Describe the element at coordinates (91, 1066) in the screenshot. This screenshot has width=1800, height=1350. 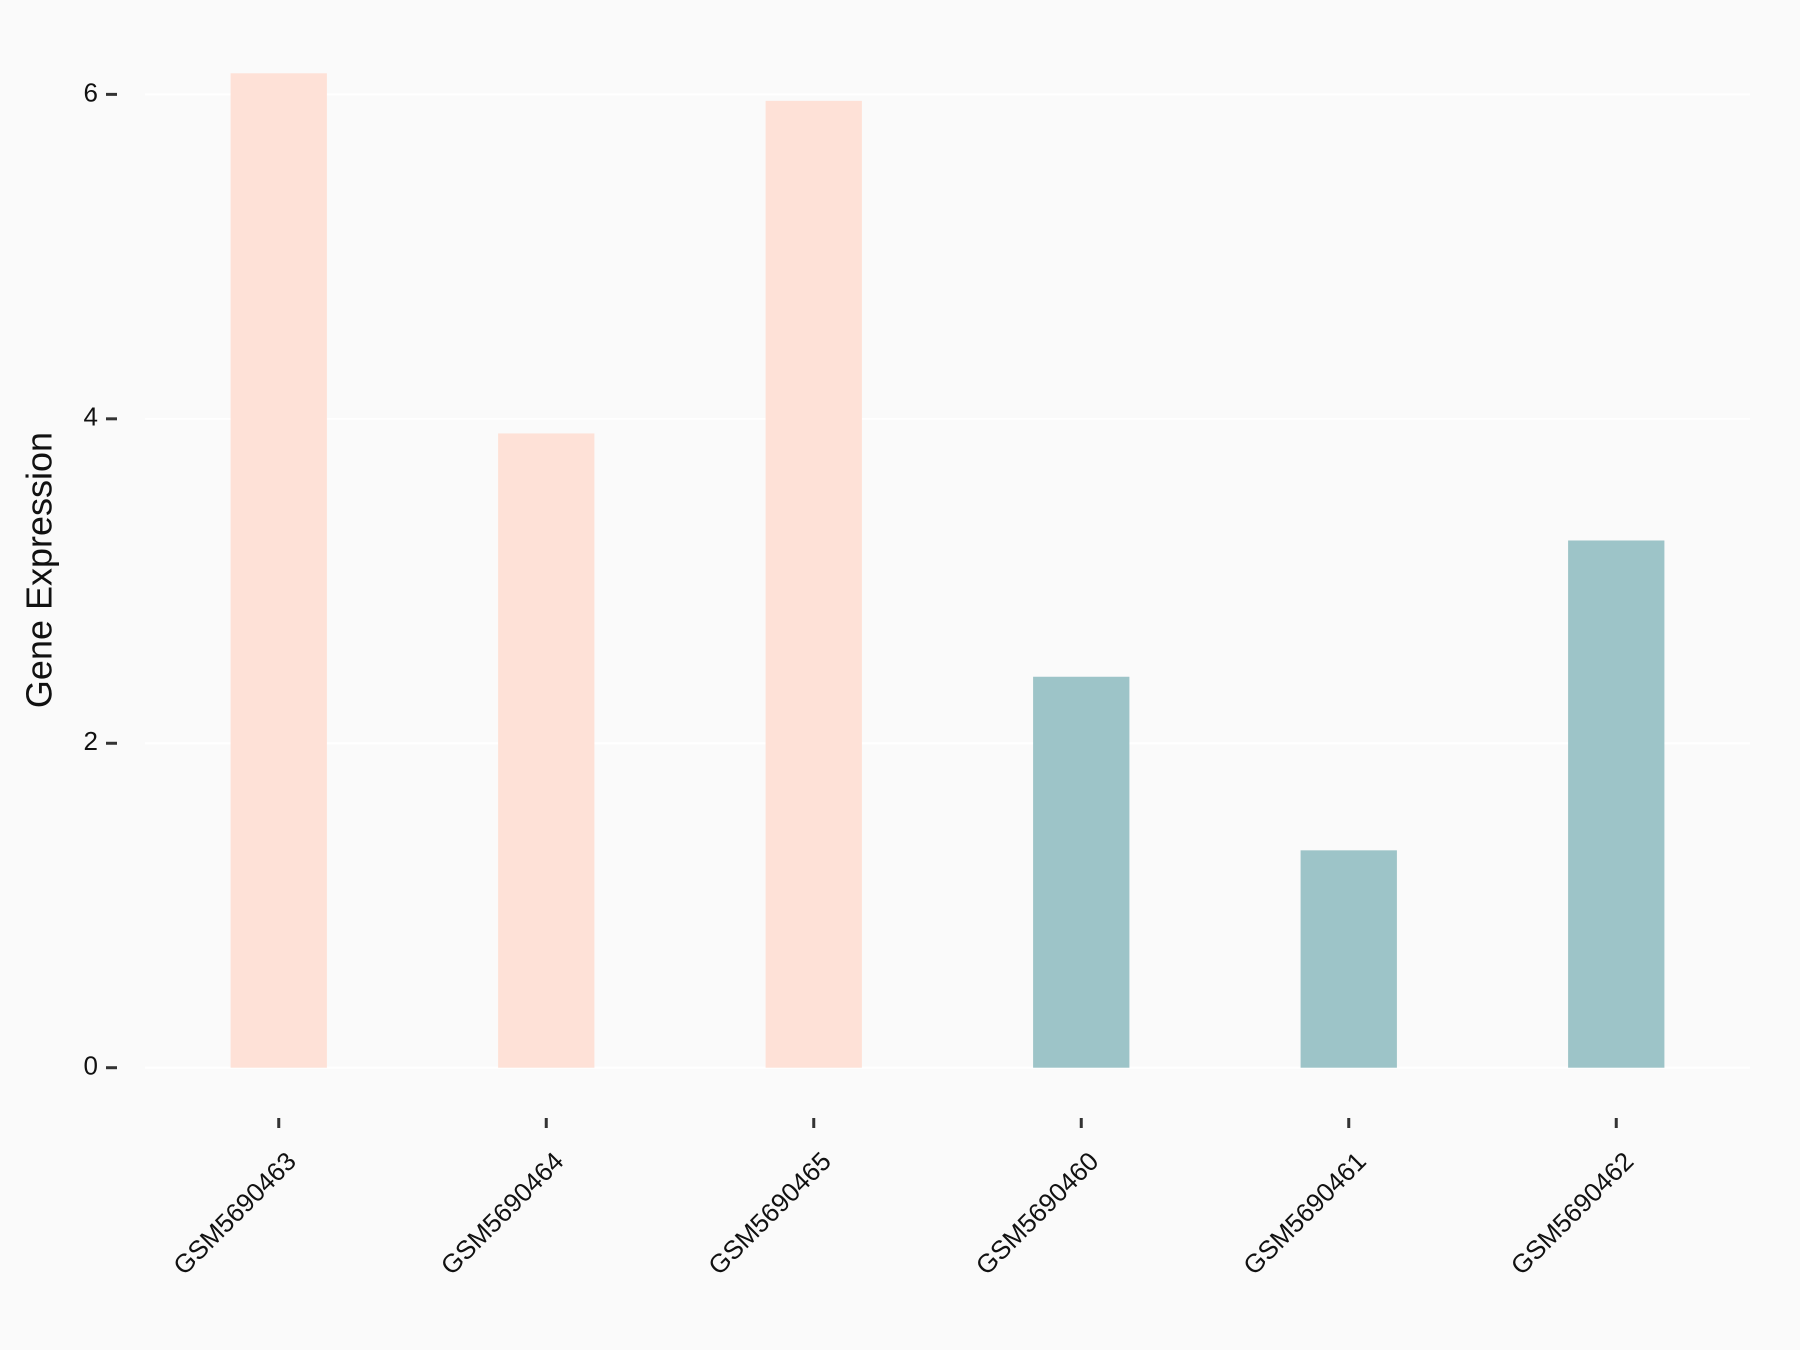
I see `y-tick-label: 0` at that location.